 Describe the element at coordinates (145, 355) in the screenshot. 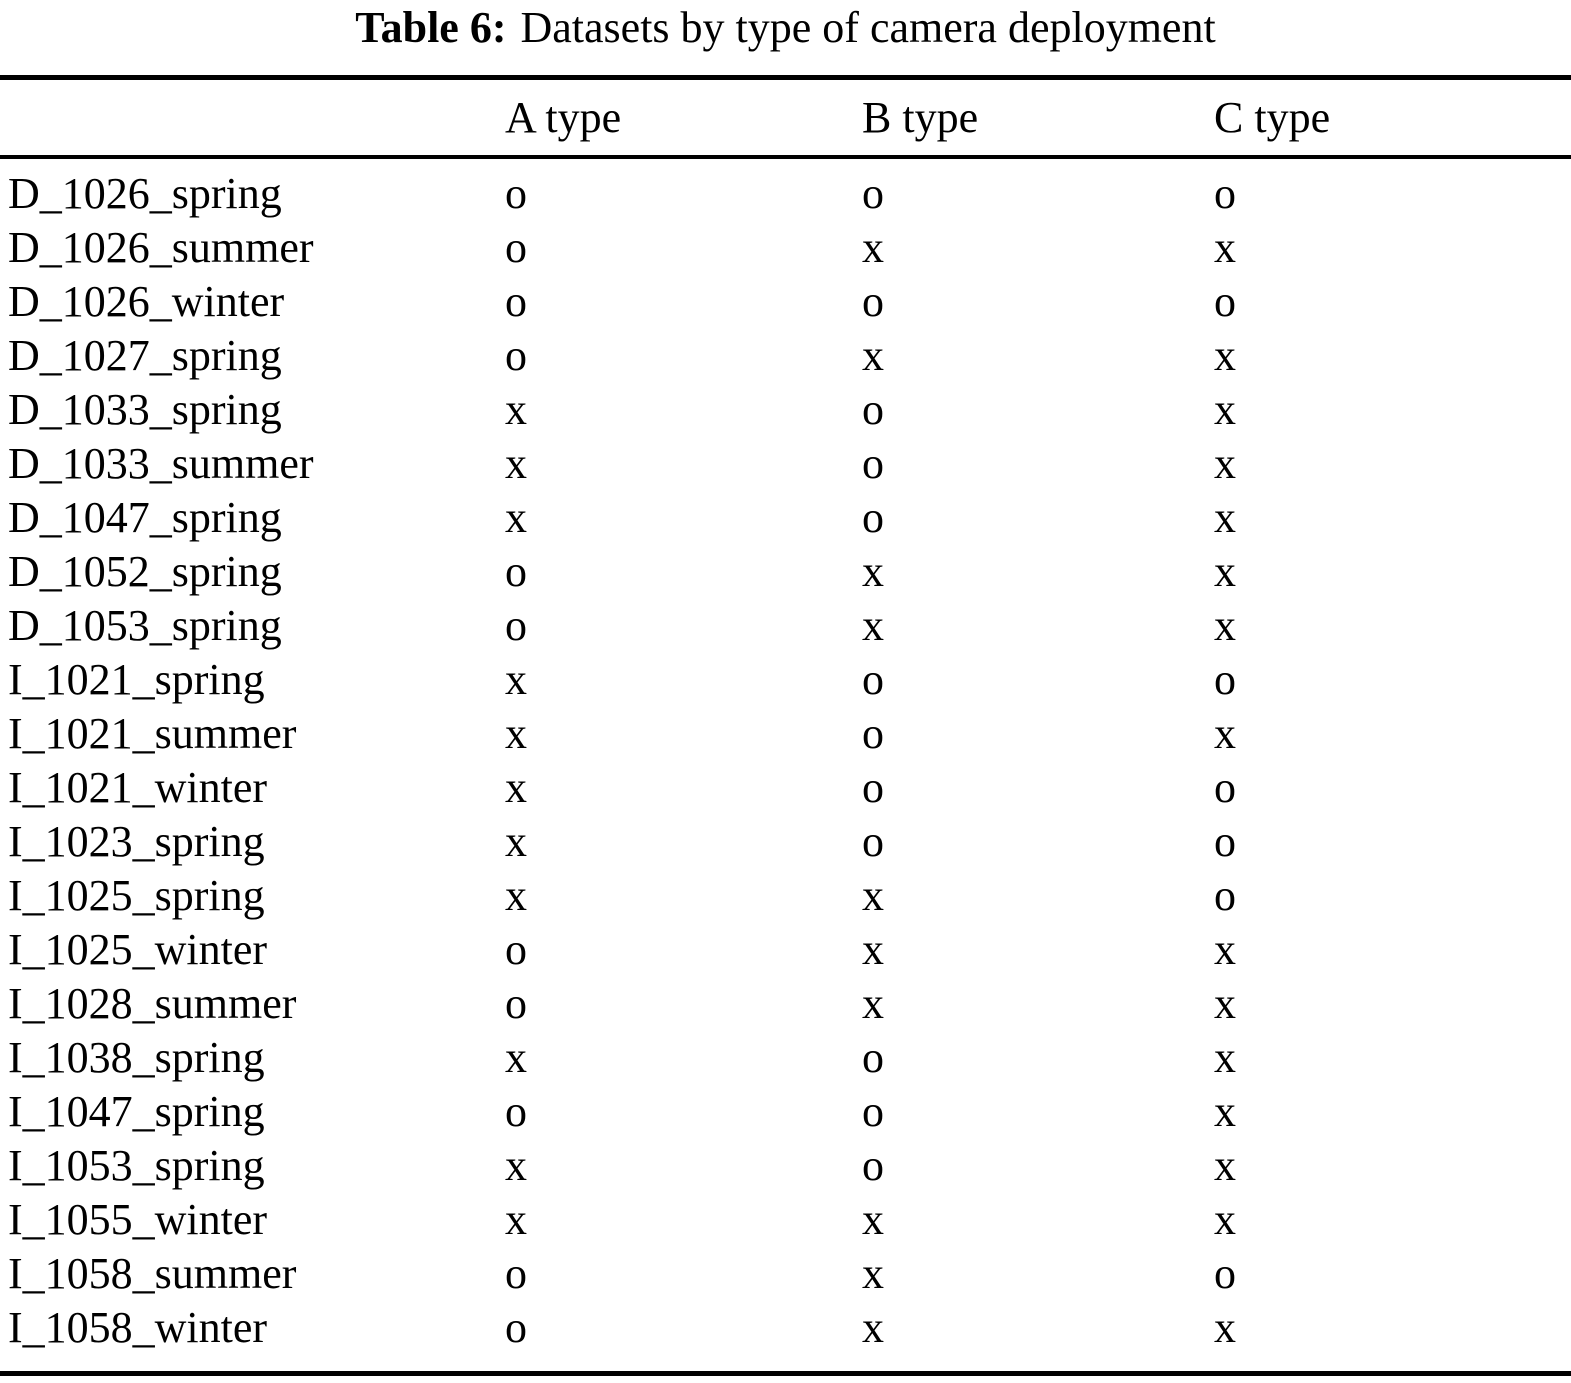

I see `dataset-name-cell: D_1027_spring` at that location.